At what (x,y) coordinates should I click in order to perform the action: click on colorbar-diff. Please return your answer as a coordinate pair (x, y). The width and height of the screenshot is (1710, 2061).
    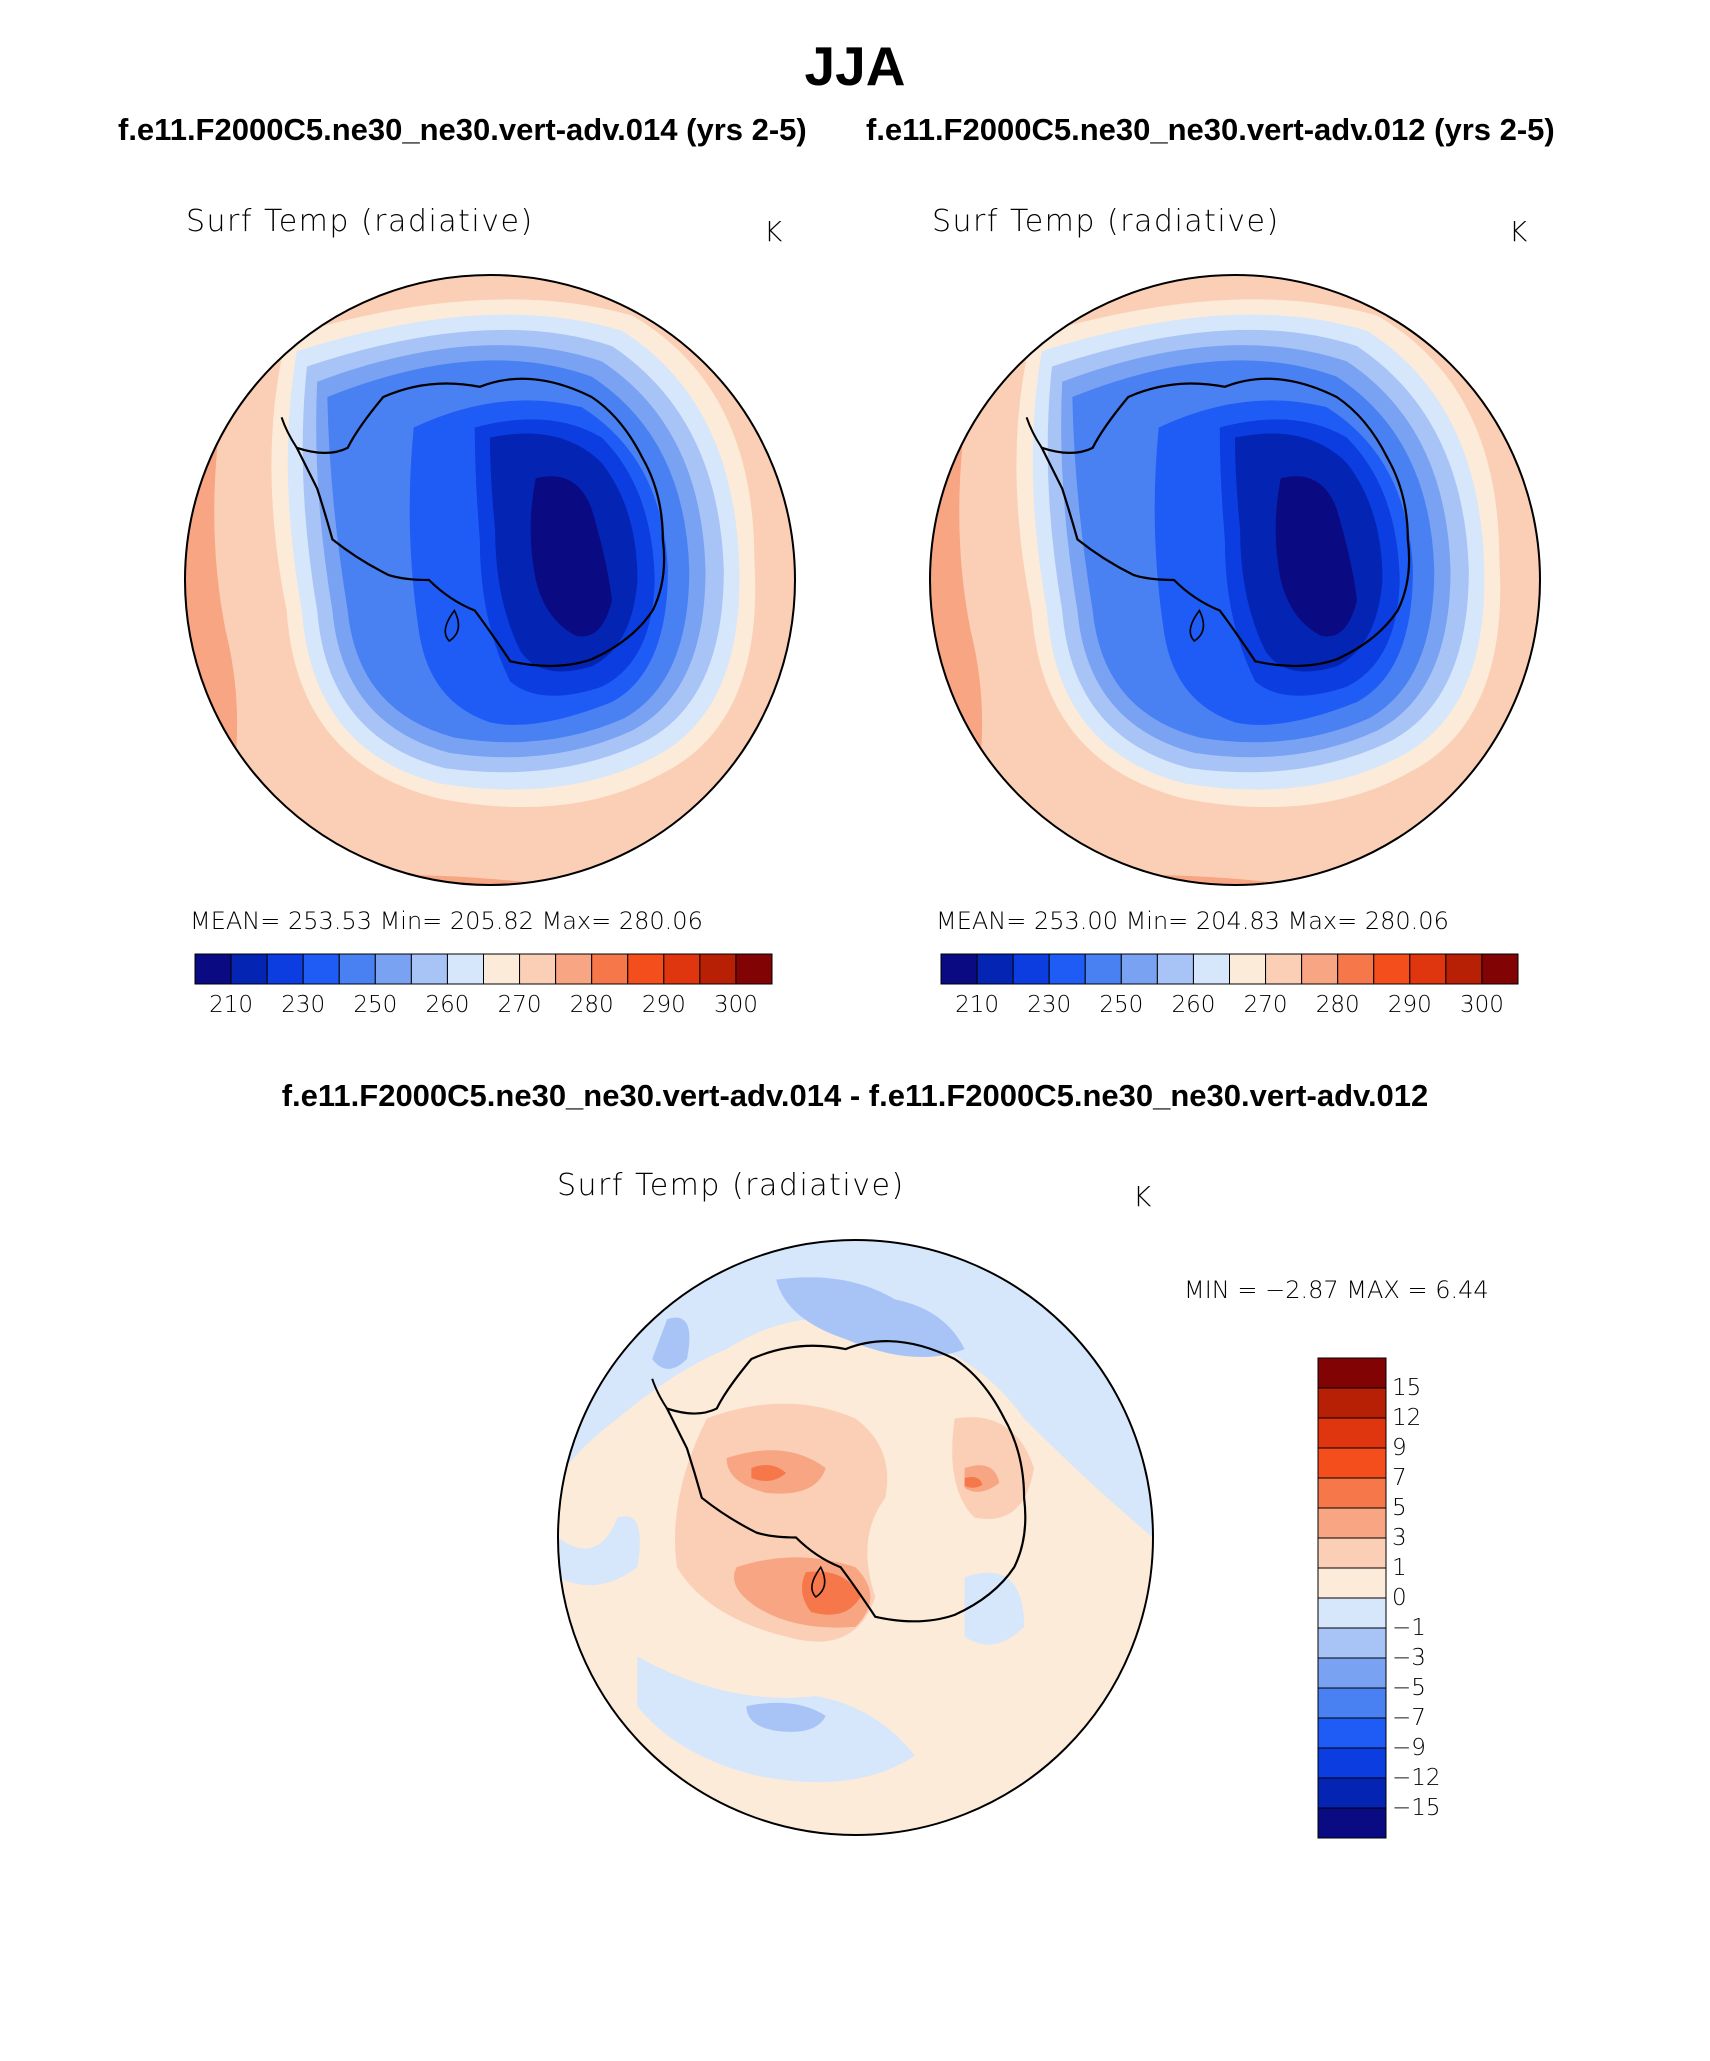
    Looking at the image, I should click on (1352, 1598).